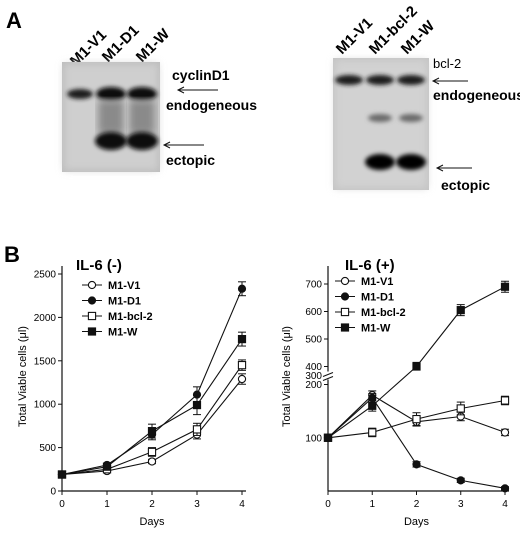 Image resolution: width=520 pixels, height=537 pixels. I want to click on chart-title: IL-6 (-), so click(99, 265).